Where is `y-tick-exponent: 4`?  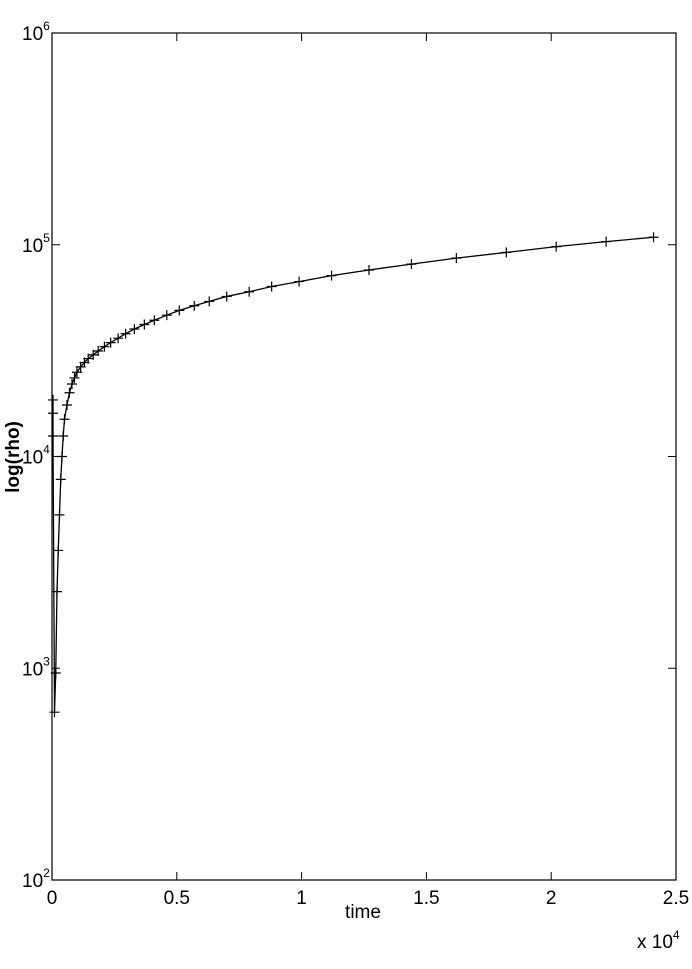
y-tick-exponent: 4 is located at coordinates (46, 450).